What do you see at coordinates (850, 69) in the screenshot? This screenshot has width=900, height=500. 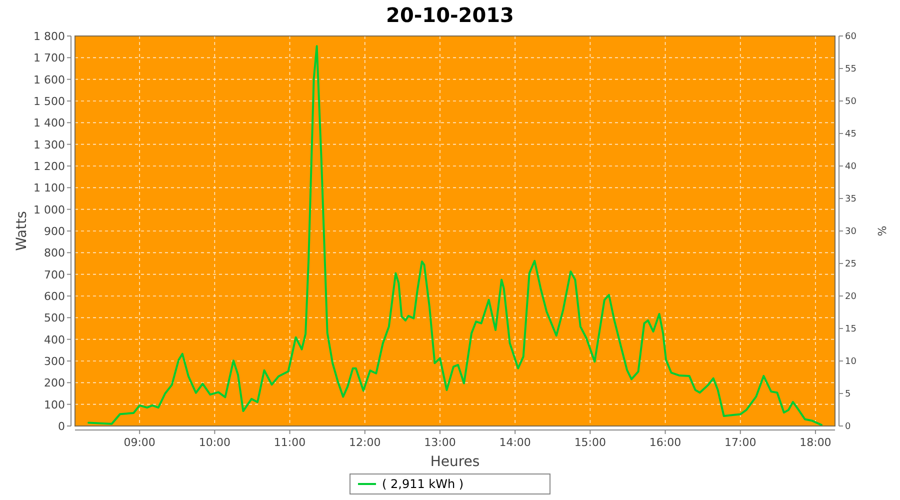 I see `y2-tick-label: 55` at bounding box center [850, 69].